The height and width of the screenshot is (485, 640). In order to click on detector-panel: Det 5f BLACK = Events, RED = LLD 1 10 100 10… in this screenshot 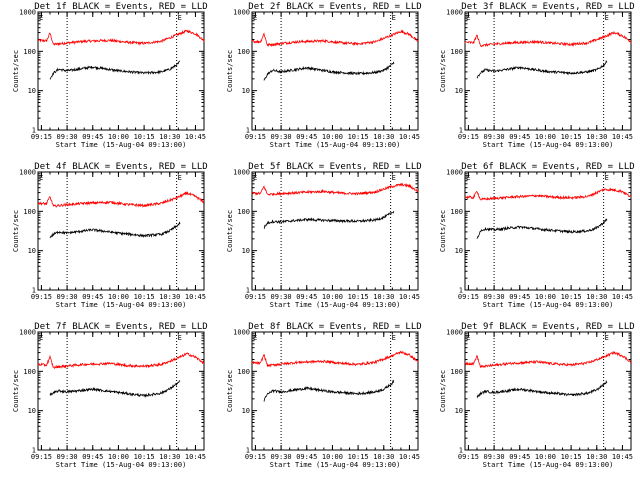, I will do `click(324, 235)`.